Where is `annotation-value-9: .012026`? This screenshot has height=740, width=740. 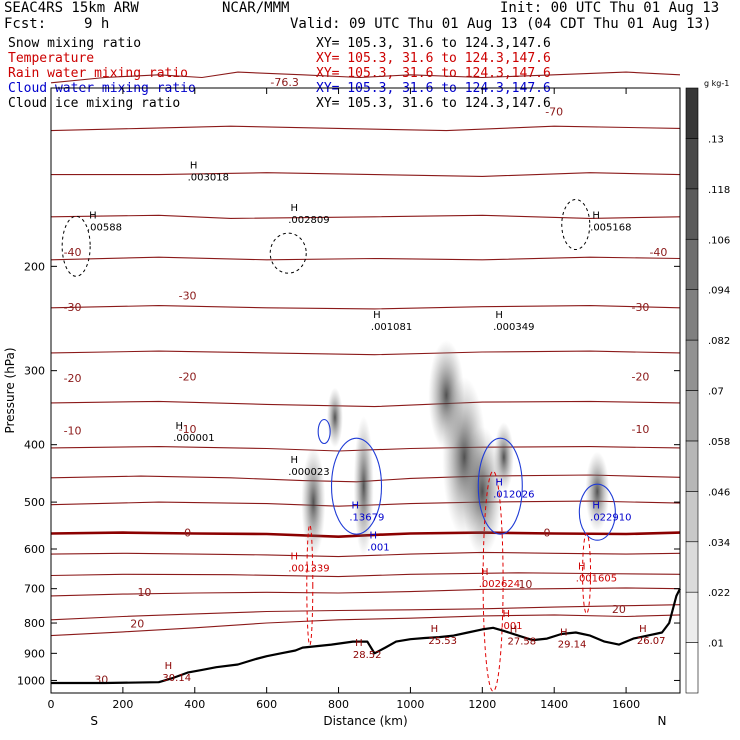
annotation-value-9: .012026 is located at coordinates (513, 495).